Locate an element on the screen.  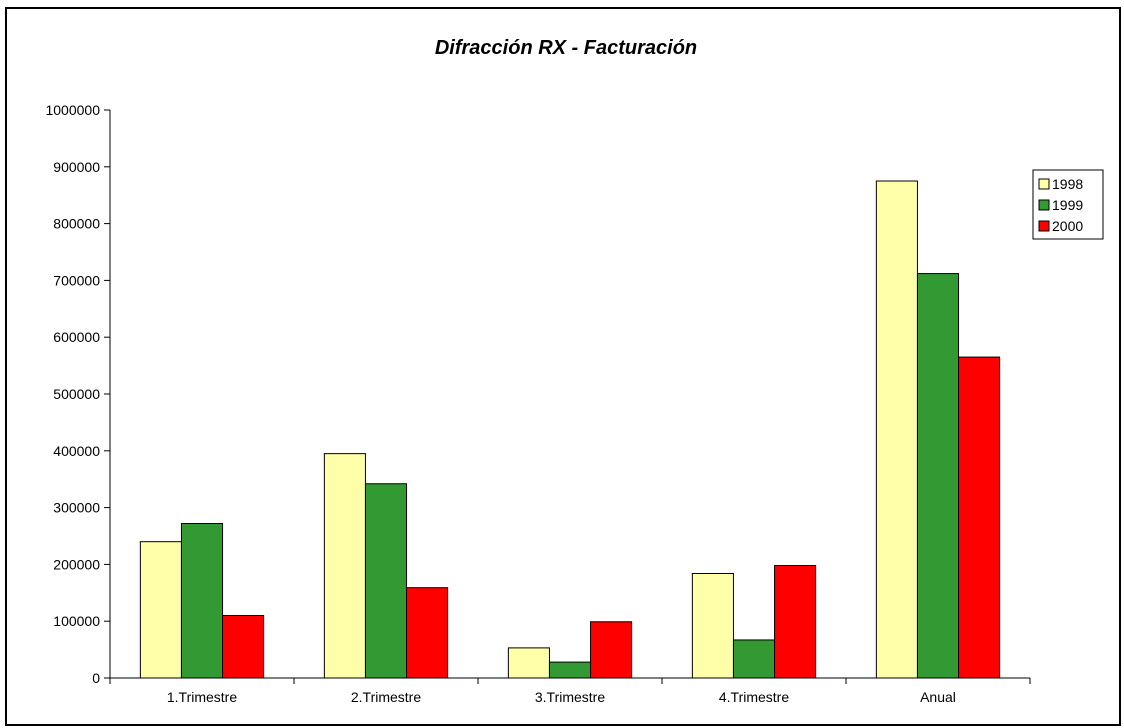
y-tick-label: 600000 is located at coordinates (76, 337).